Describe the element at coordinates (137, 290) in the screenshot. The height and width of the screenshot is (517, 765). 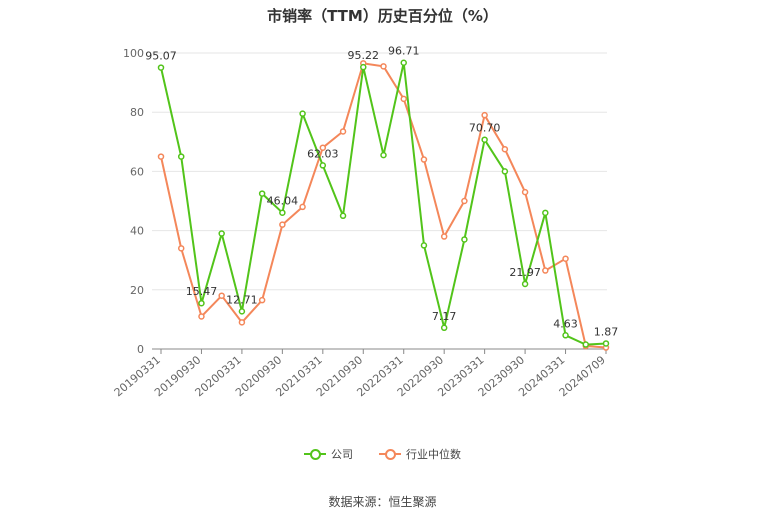
I see `y-tick-label: 20` at that location.